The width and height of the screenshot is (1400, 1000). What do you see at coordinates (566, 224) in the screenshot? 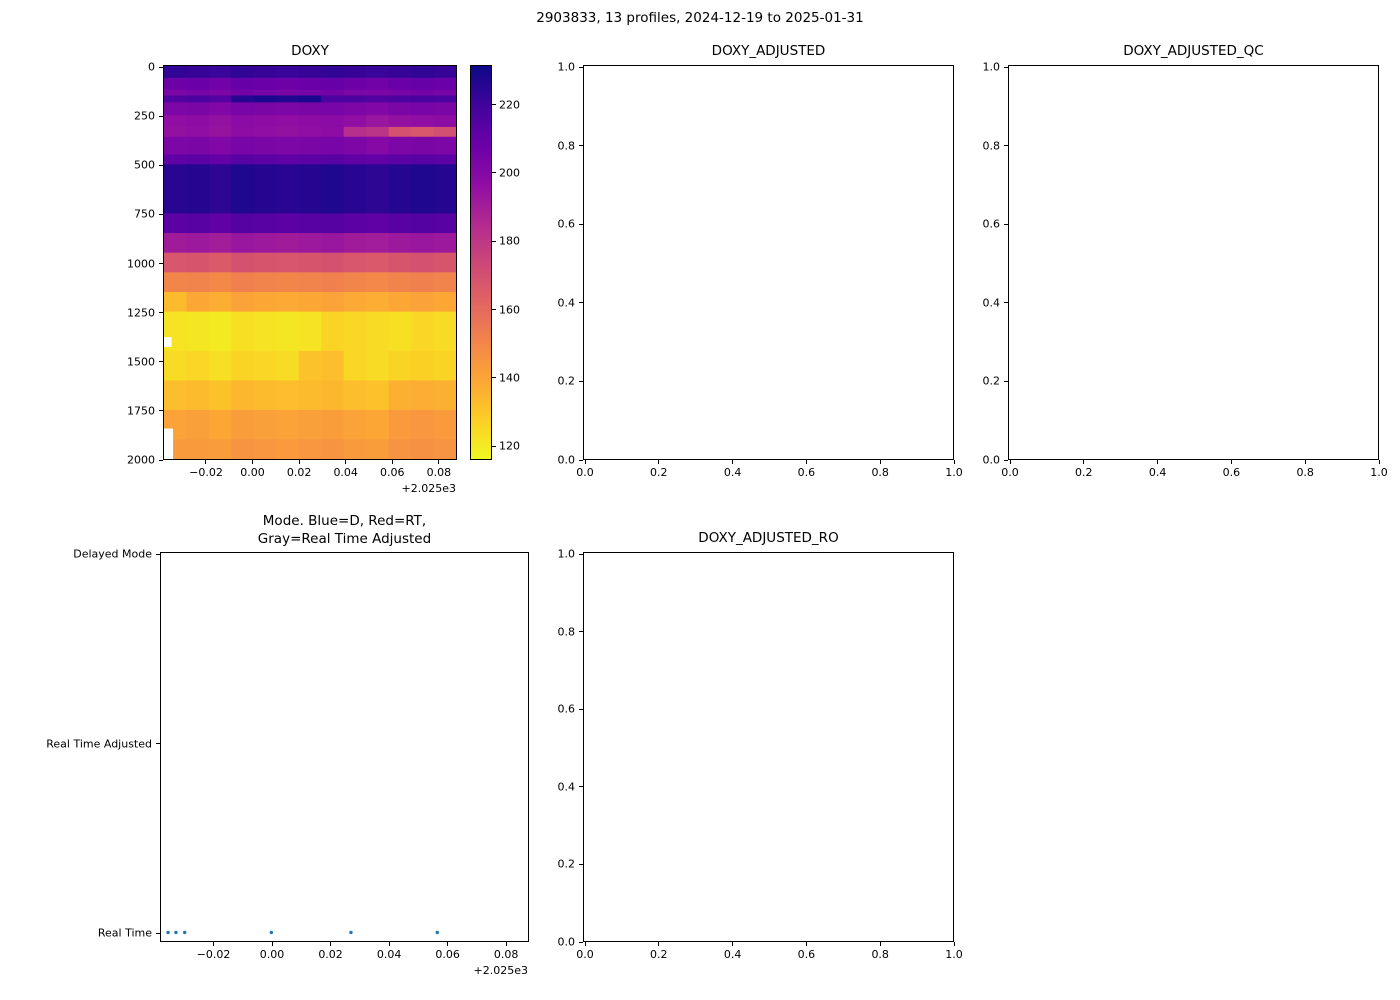
I see `y-tick-label: 0.6` at bounding box center [566, 224].